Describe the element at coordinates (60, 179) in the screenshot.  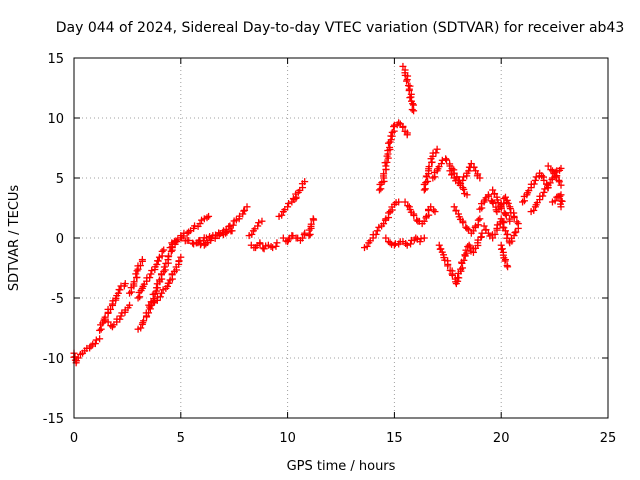
I see `y-tick-label: 5` at that location.